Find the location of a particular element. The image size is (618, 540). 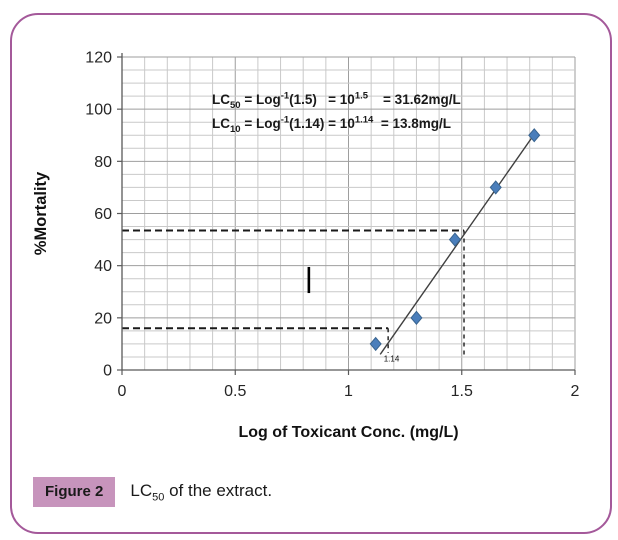

figure-caption: Figure 2 LC50 of the extract. is located at coordinates (152, 492).